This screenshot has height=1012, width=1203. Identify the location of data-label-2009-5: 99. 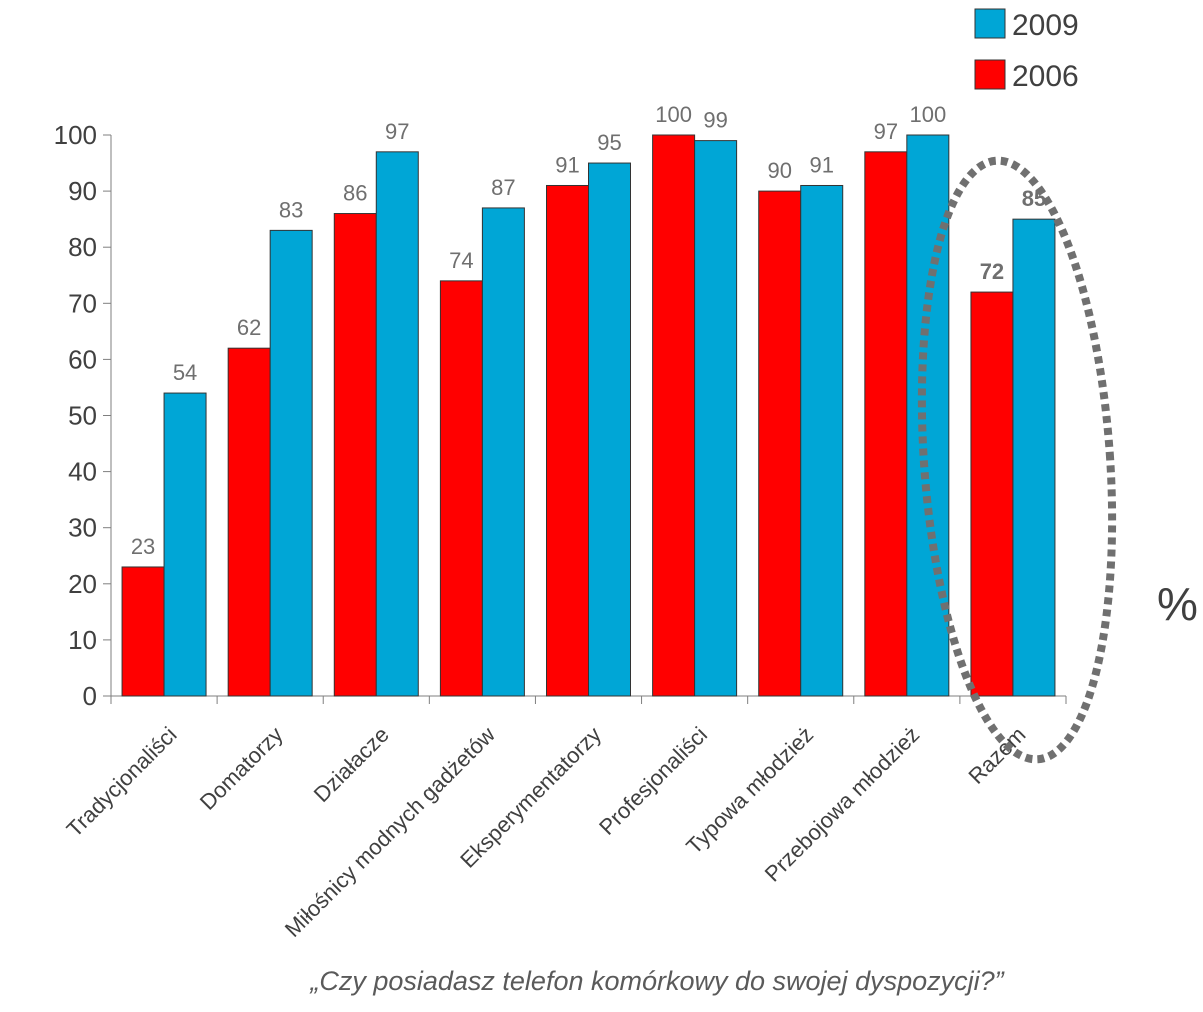
(715, 120).